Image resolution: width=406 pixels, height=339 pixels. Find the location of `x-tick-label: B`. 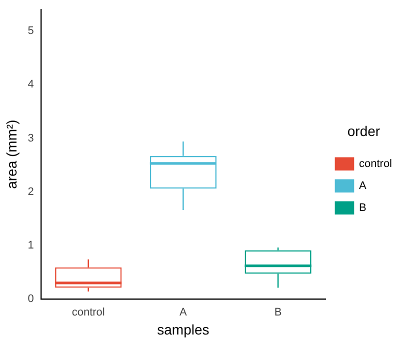

x-tick-label: B is located at coordinates (278, 312).